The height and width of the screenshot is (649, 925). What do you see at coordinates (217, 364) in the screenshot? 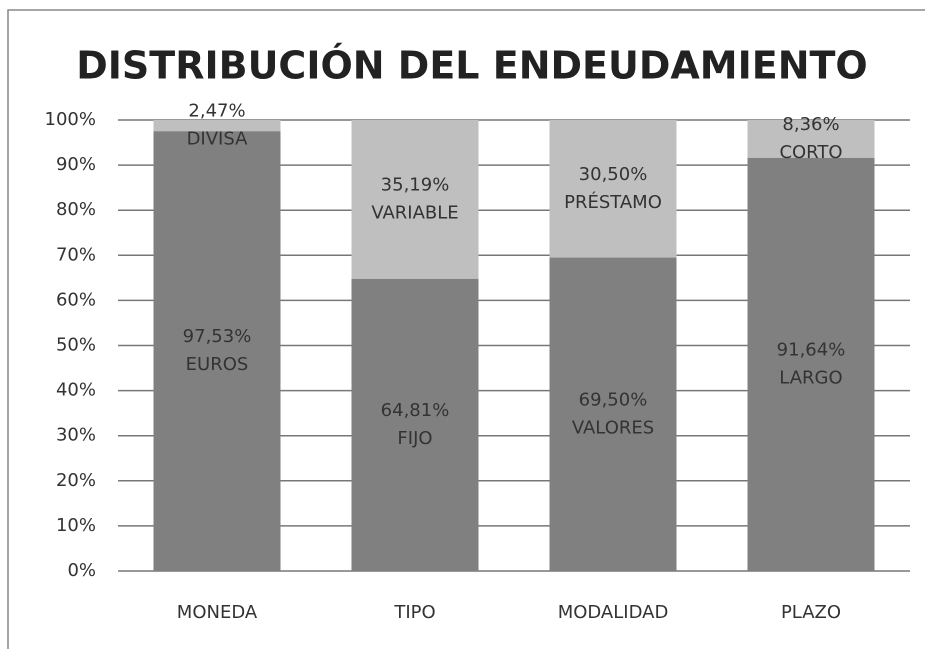
I see `segment-label: EUROS` at bounding box center [217, 364].